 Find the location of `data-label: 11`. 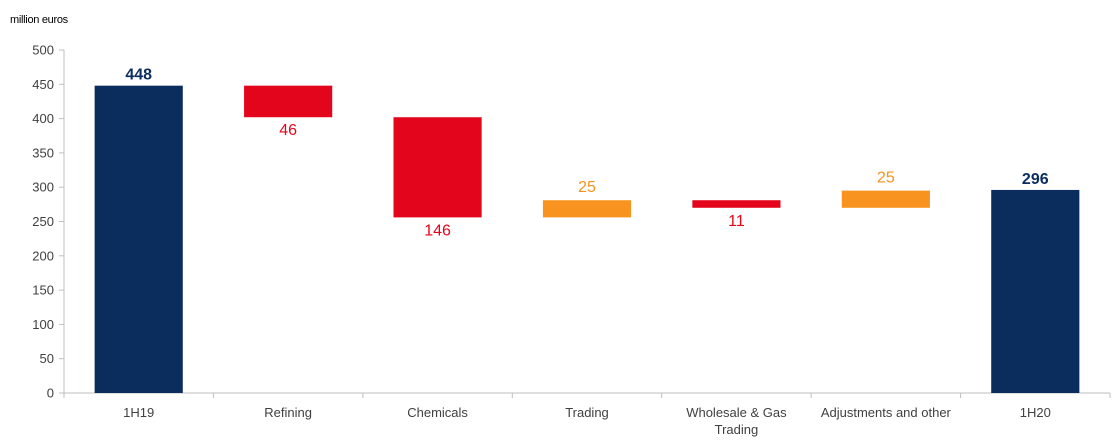

data-label: 11 is located at coordinates (736, 221).